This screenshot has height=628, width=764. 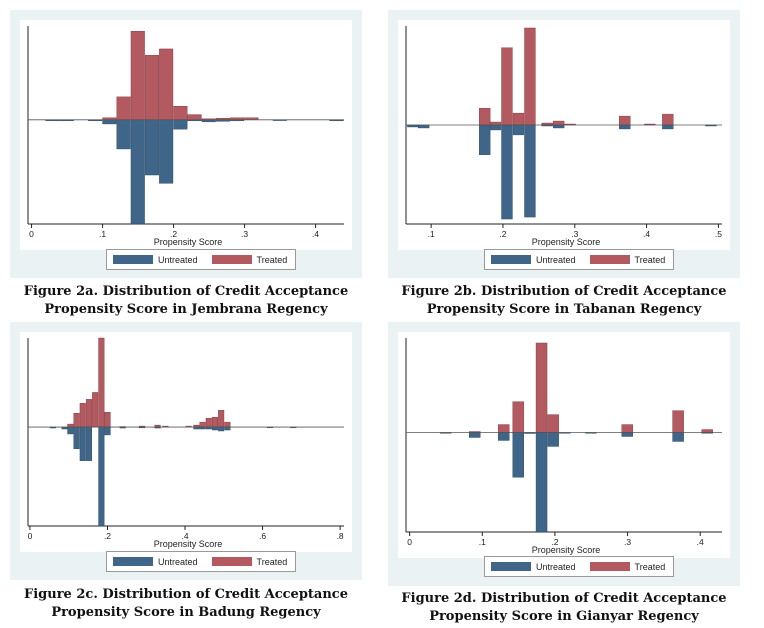 I want to click on caption-b-line-2: Propensity Score in Tabanan Regency, so click(x=564, y=309).